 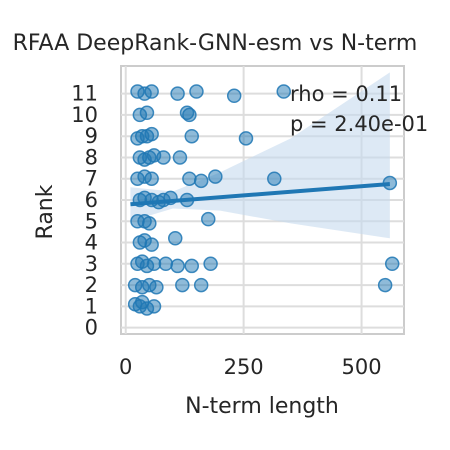 What do you see at coordinates (91, 157) in the screenshot?
I see `y-tick-label: 8` at bounding box center [91, 157].